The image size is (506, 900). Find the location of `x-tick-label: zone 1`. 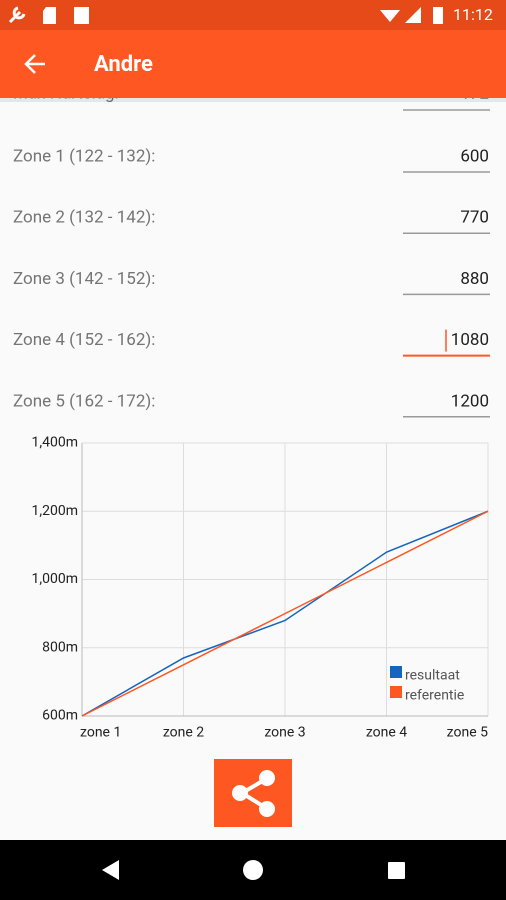

x-tick-label: zone 1 is located at coordinates (100, 733).